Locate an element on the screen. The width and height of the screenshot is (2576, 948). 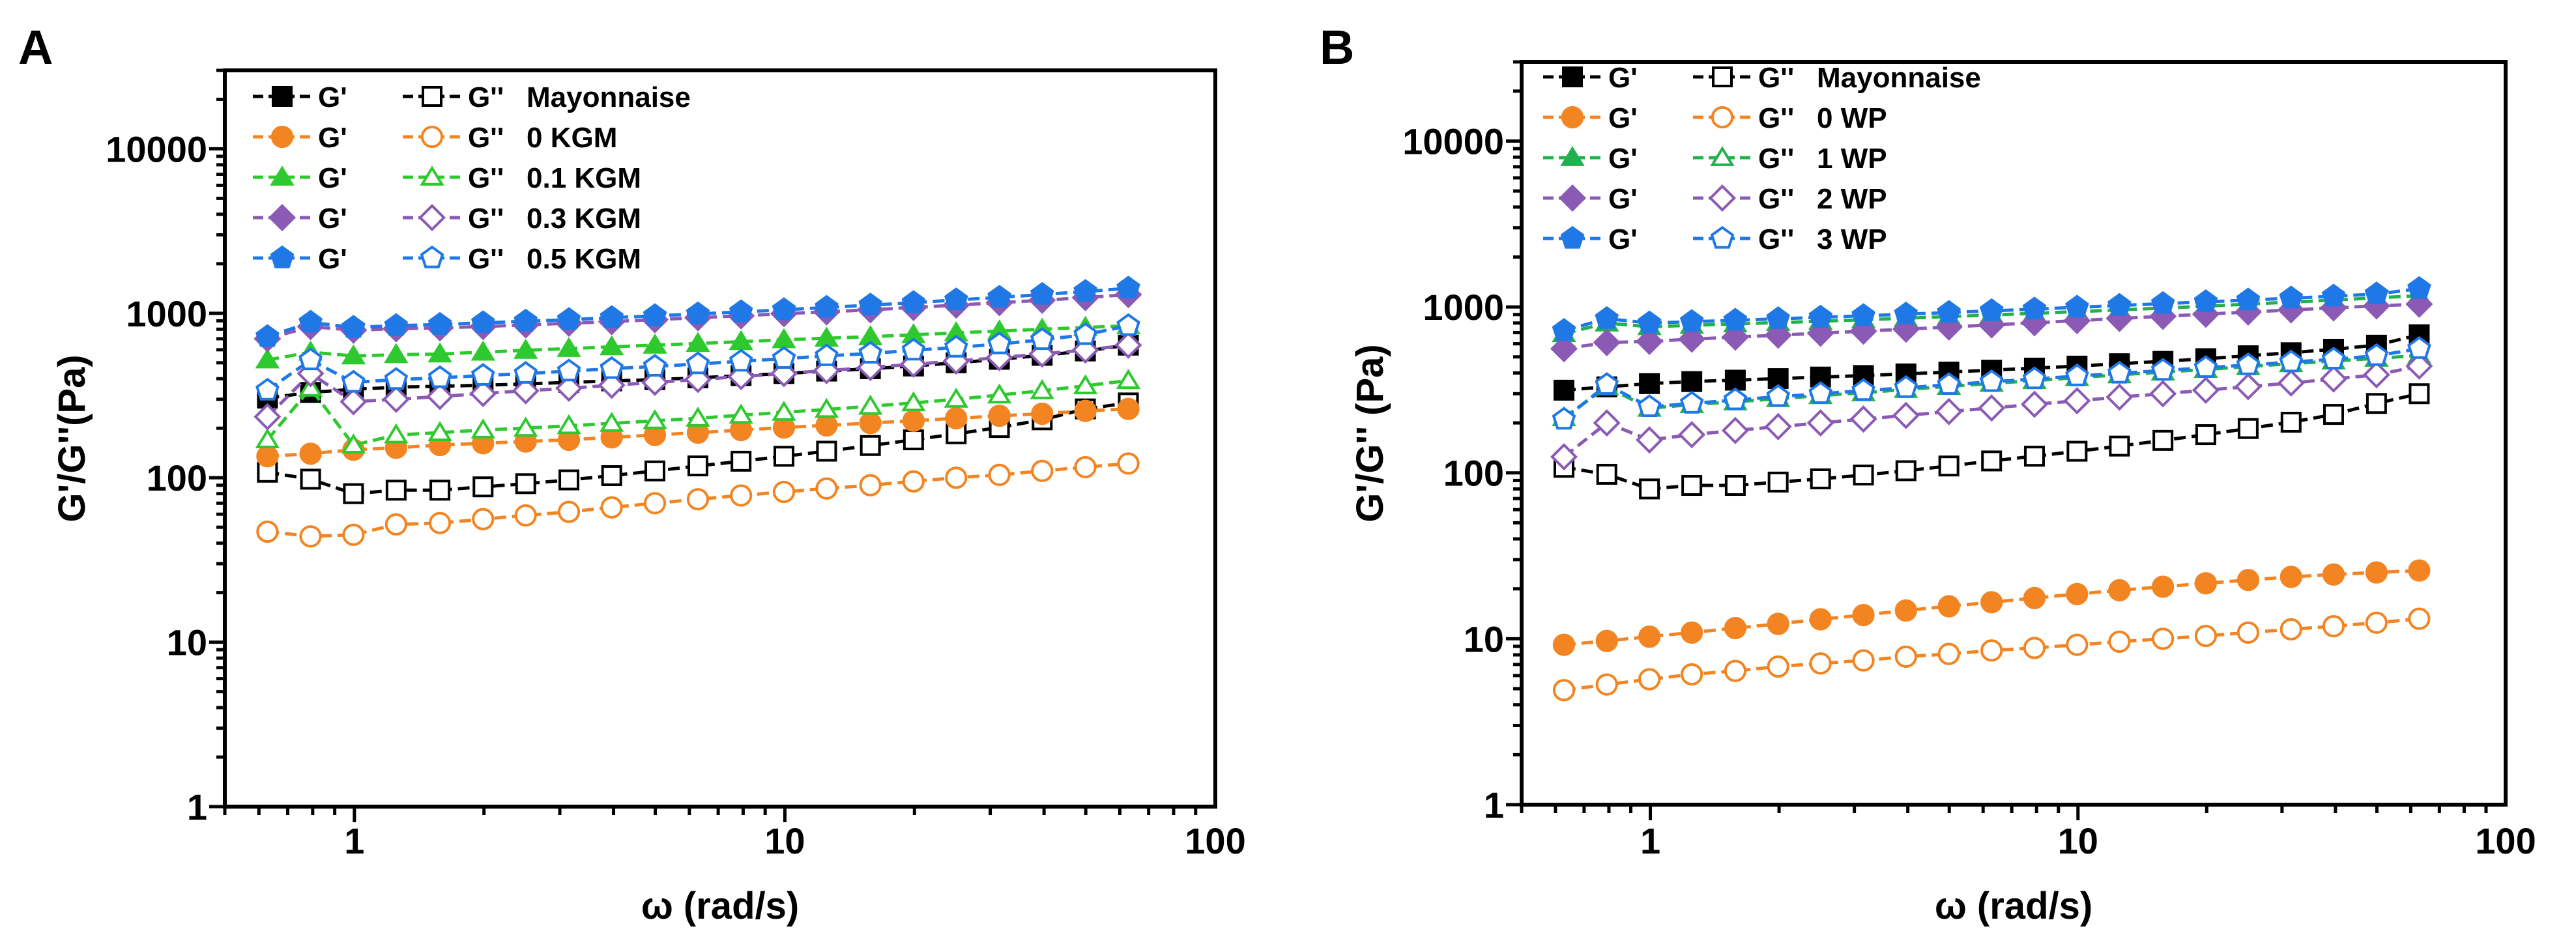
legend-label-sample: 2 WP is located at coordinates (1852, 199).